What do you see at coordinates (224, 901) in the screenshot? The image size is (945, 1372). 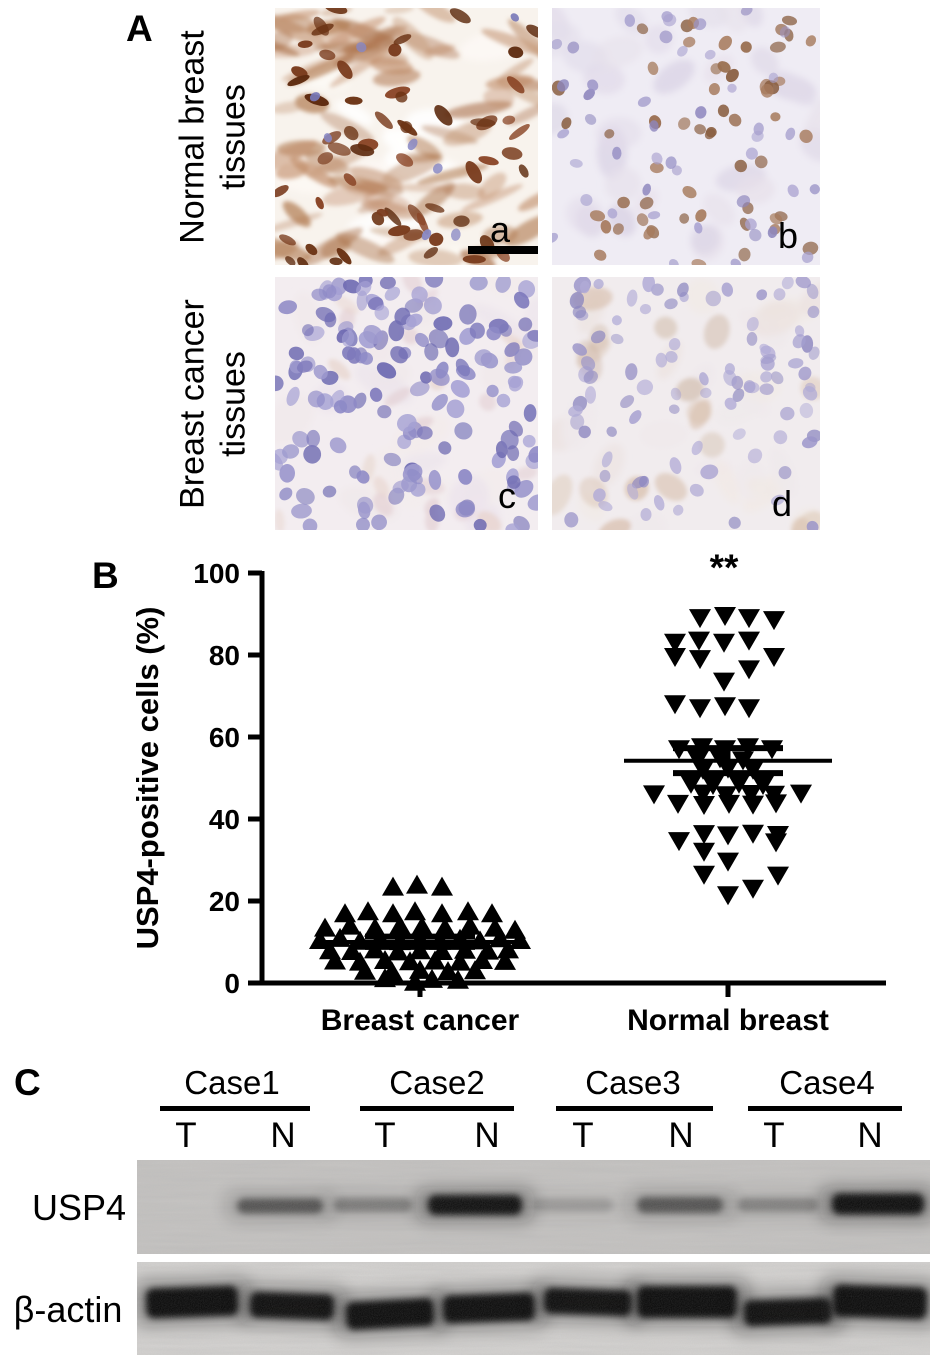 I see `svg-text: 20` at bounding box center [224, 901].